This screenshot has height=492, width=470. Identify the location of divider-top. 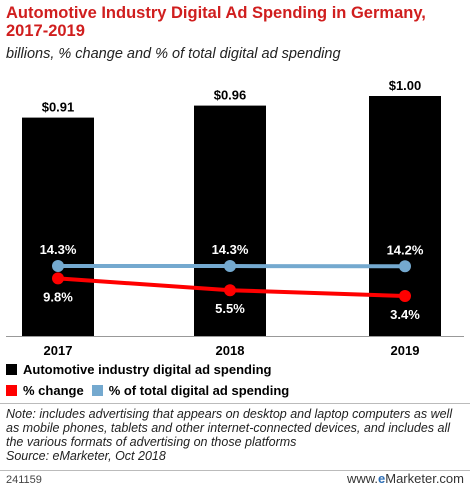
(235, 403).